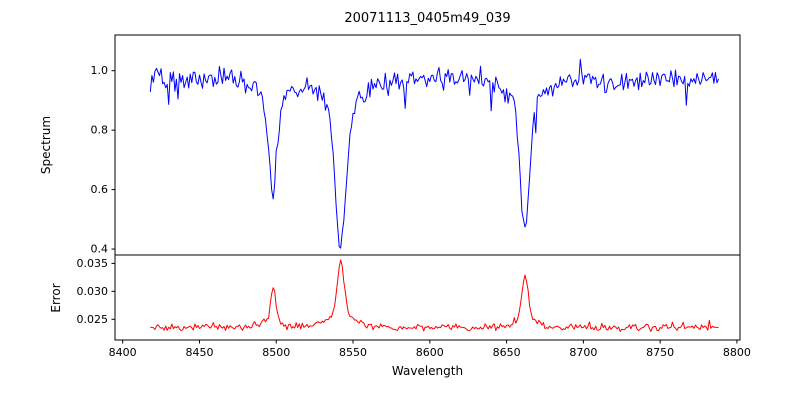 This screenshot has height=400, width=800. Describe the element at coordinates (100, 130) in the screenshot. I see `y-tick-label: 0.8` at that location.